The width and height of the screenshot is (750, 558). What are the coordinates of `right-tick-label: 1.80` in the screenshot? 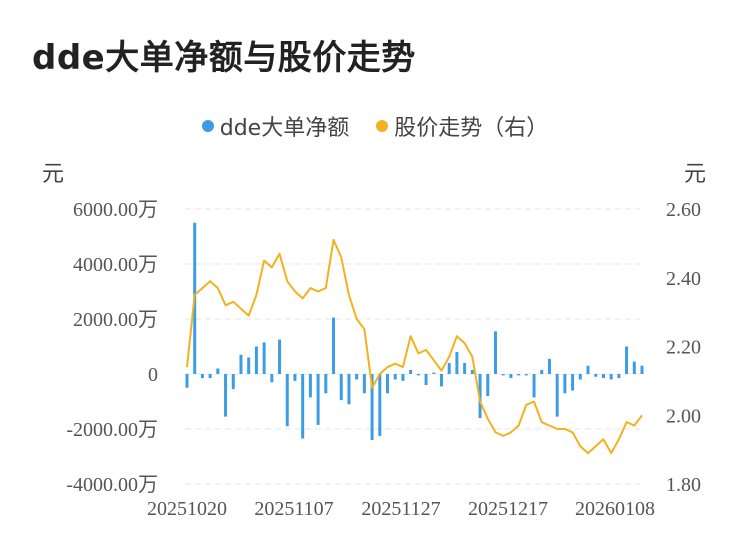 It's located at (683, 485).